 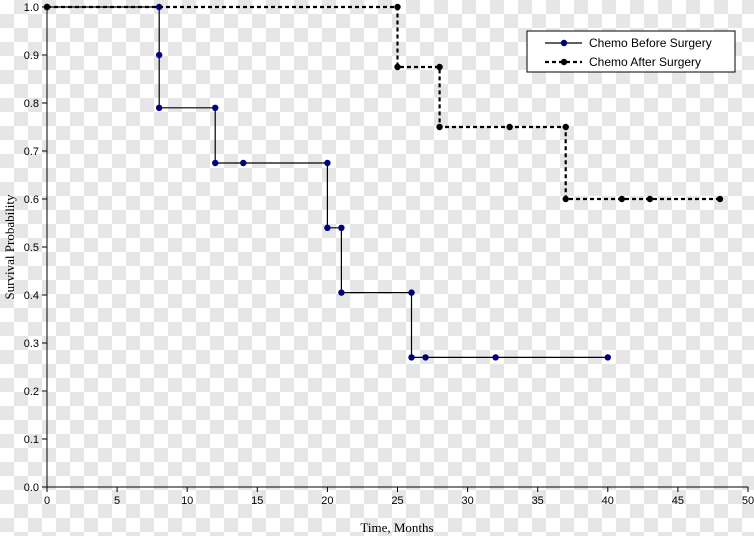 I want to click on x-tick-label: 10, so click(x=187, y=501).